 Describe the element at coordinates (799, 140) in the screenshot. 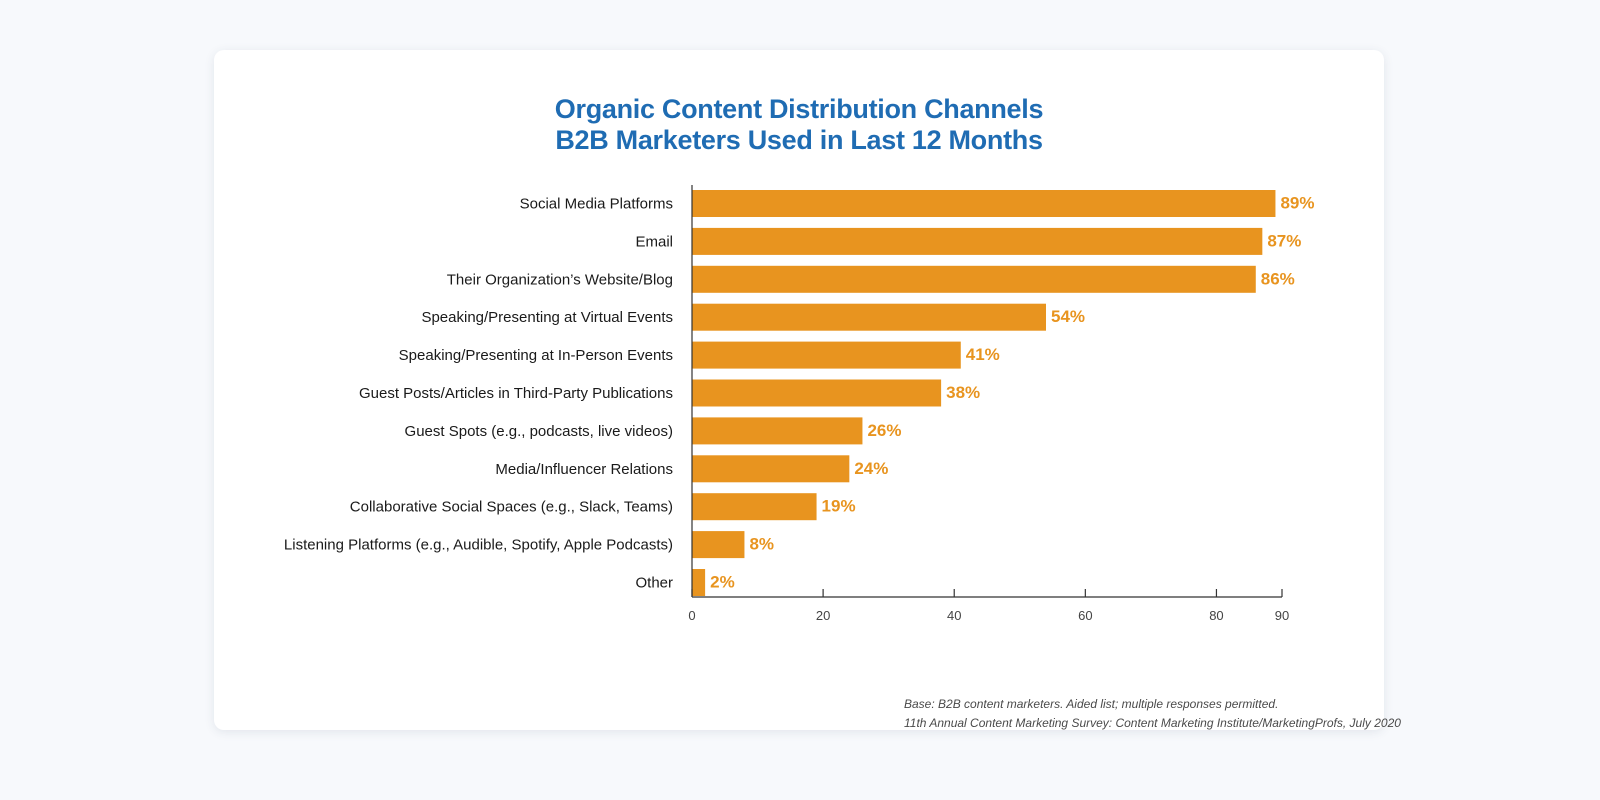

I see `chart-title-line-2: B2B Marketers Used in Last 12 Months` at that location.